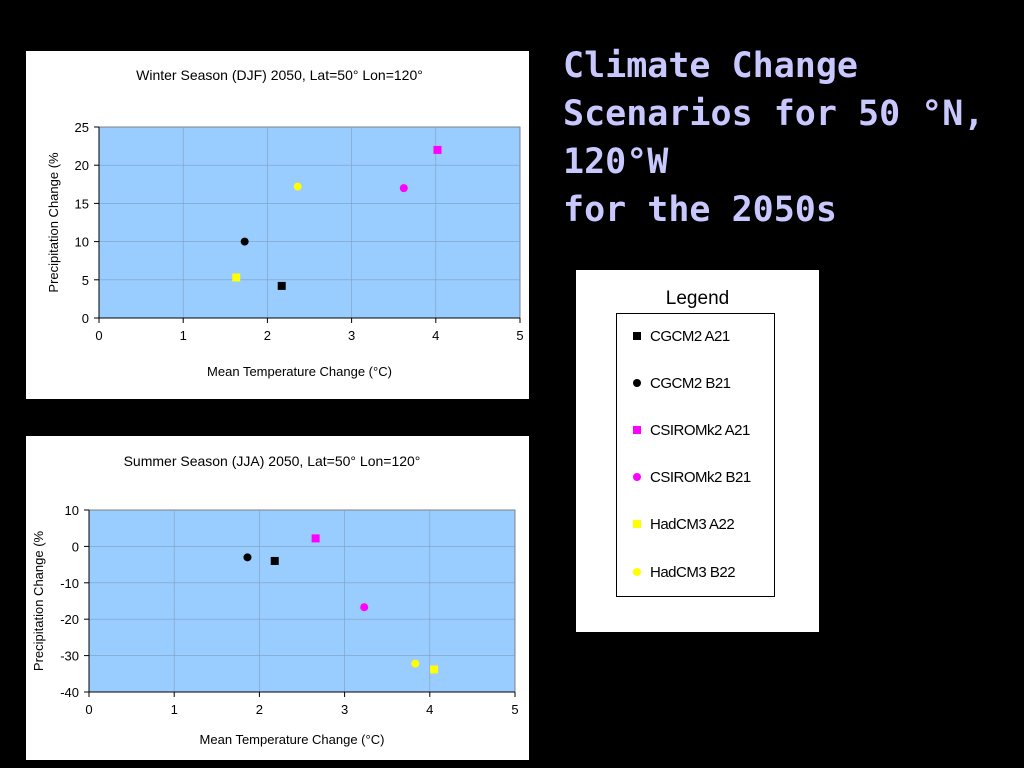 This screenshot has width=1024, height=768. I want to click on legend-item-label: CGCM2 A21, so click(690, 336).